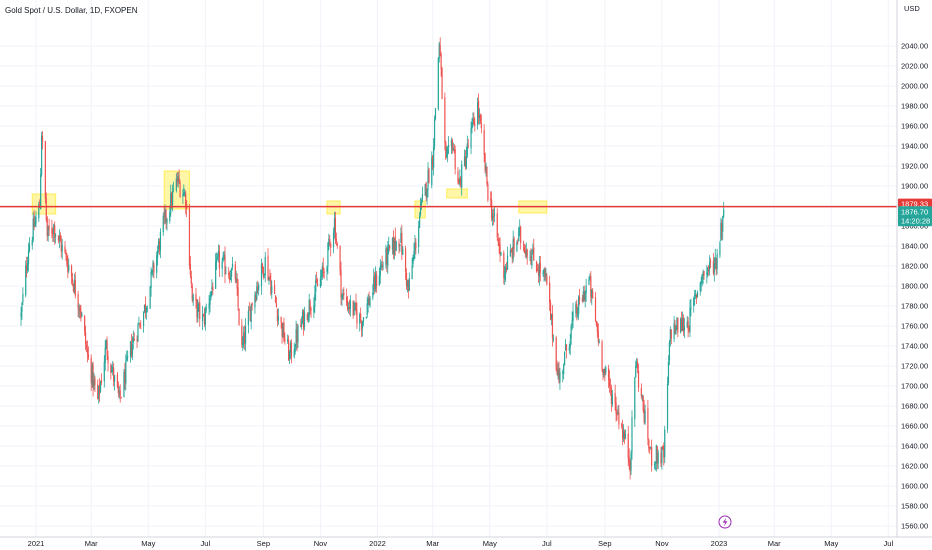 The image size is (932, 550). What do you see at coordinates (914, 204) in the screenshot?
I see `horizontal-line-price: 1879.33` at bounding box center [914, 204].